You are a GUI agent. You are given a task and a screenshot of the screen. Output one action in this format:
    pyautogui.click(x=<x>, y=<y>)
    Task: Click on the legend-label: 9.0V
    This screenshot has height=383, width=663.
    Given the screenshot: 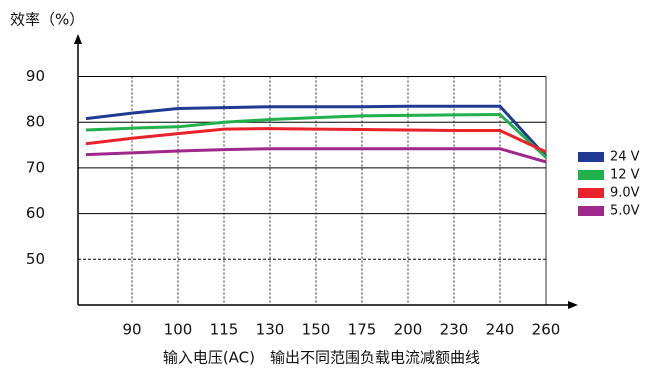 What is the action you would take?
    pyautogui.click(x=625, y=193)
    